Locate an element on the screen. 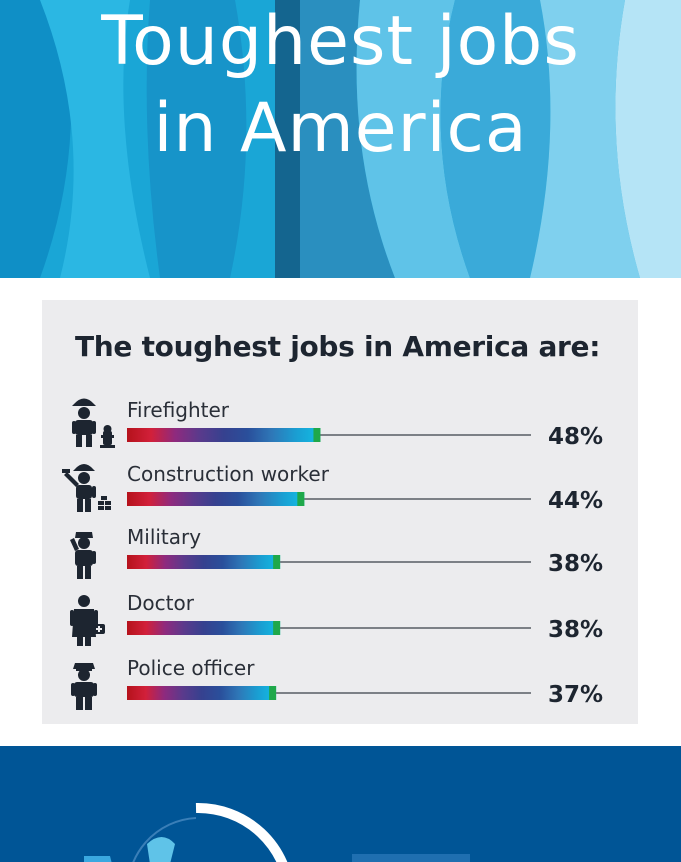 The height and width of the screenshot is (862, 681). construction-worker-icon is located at coordinates (86, 488).